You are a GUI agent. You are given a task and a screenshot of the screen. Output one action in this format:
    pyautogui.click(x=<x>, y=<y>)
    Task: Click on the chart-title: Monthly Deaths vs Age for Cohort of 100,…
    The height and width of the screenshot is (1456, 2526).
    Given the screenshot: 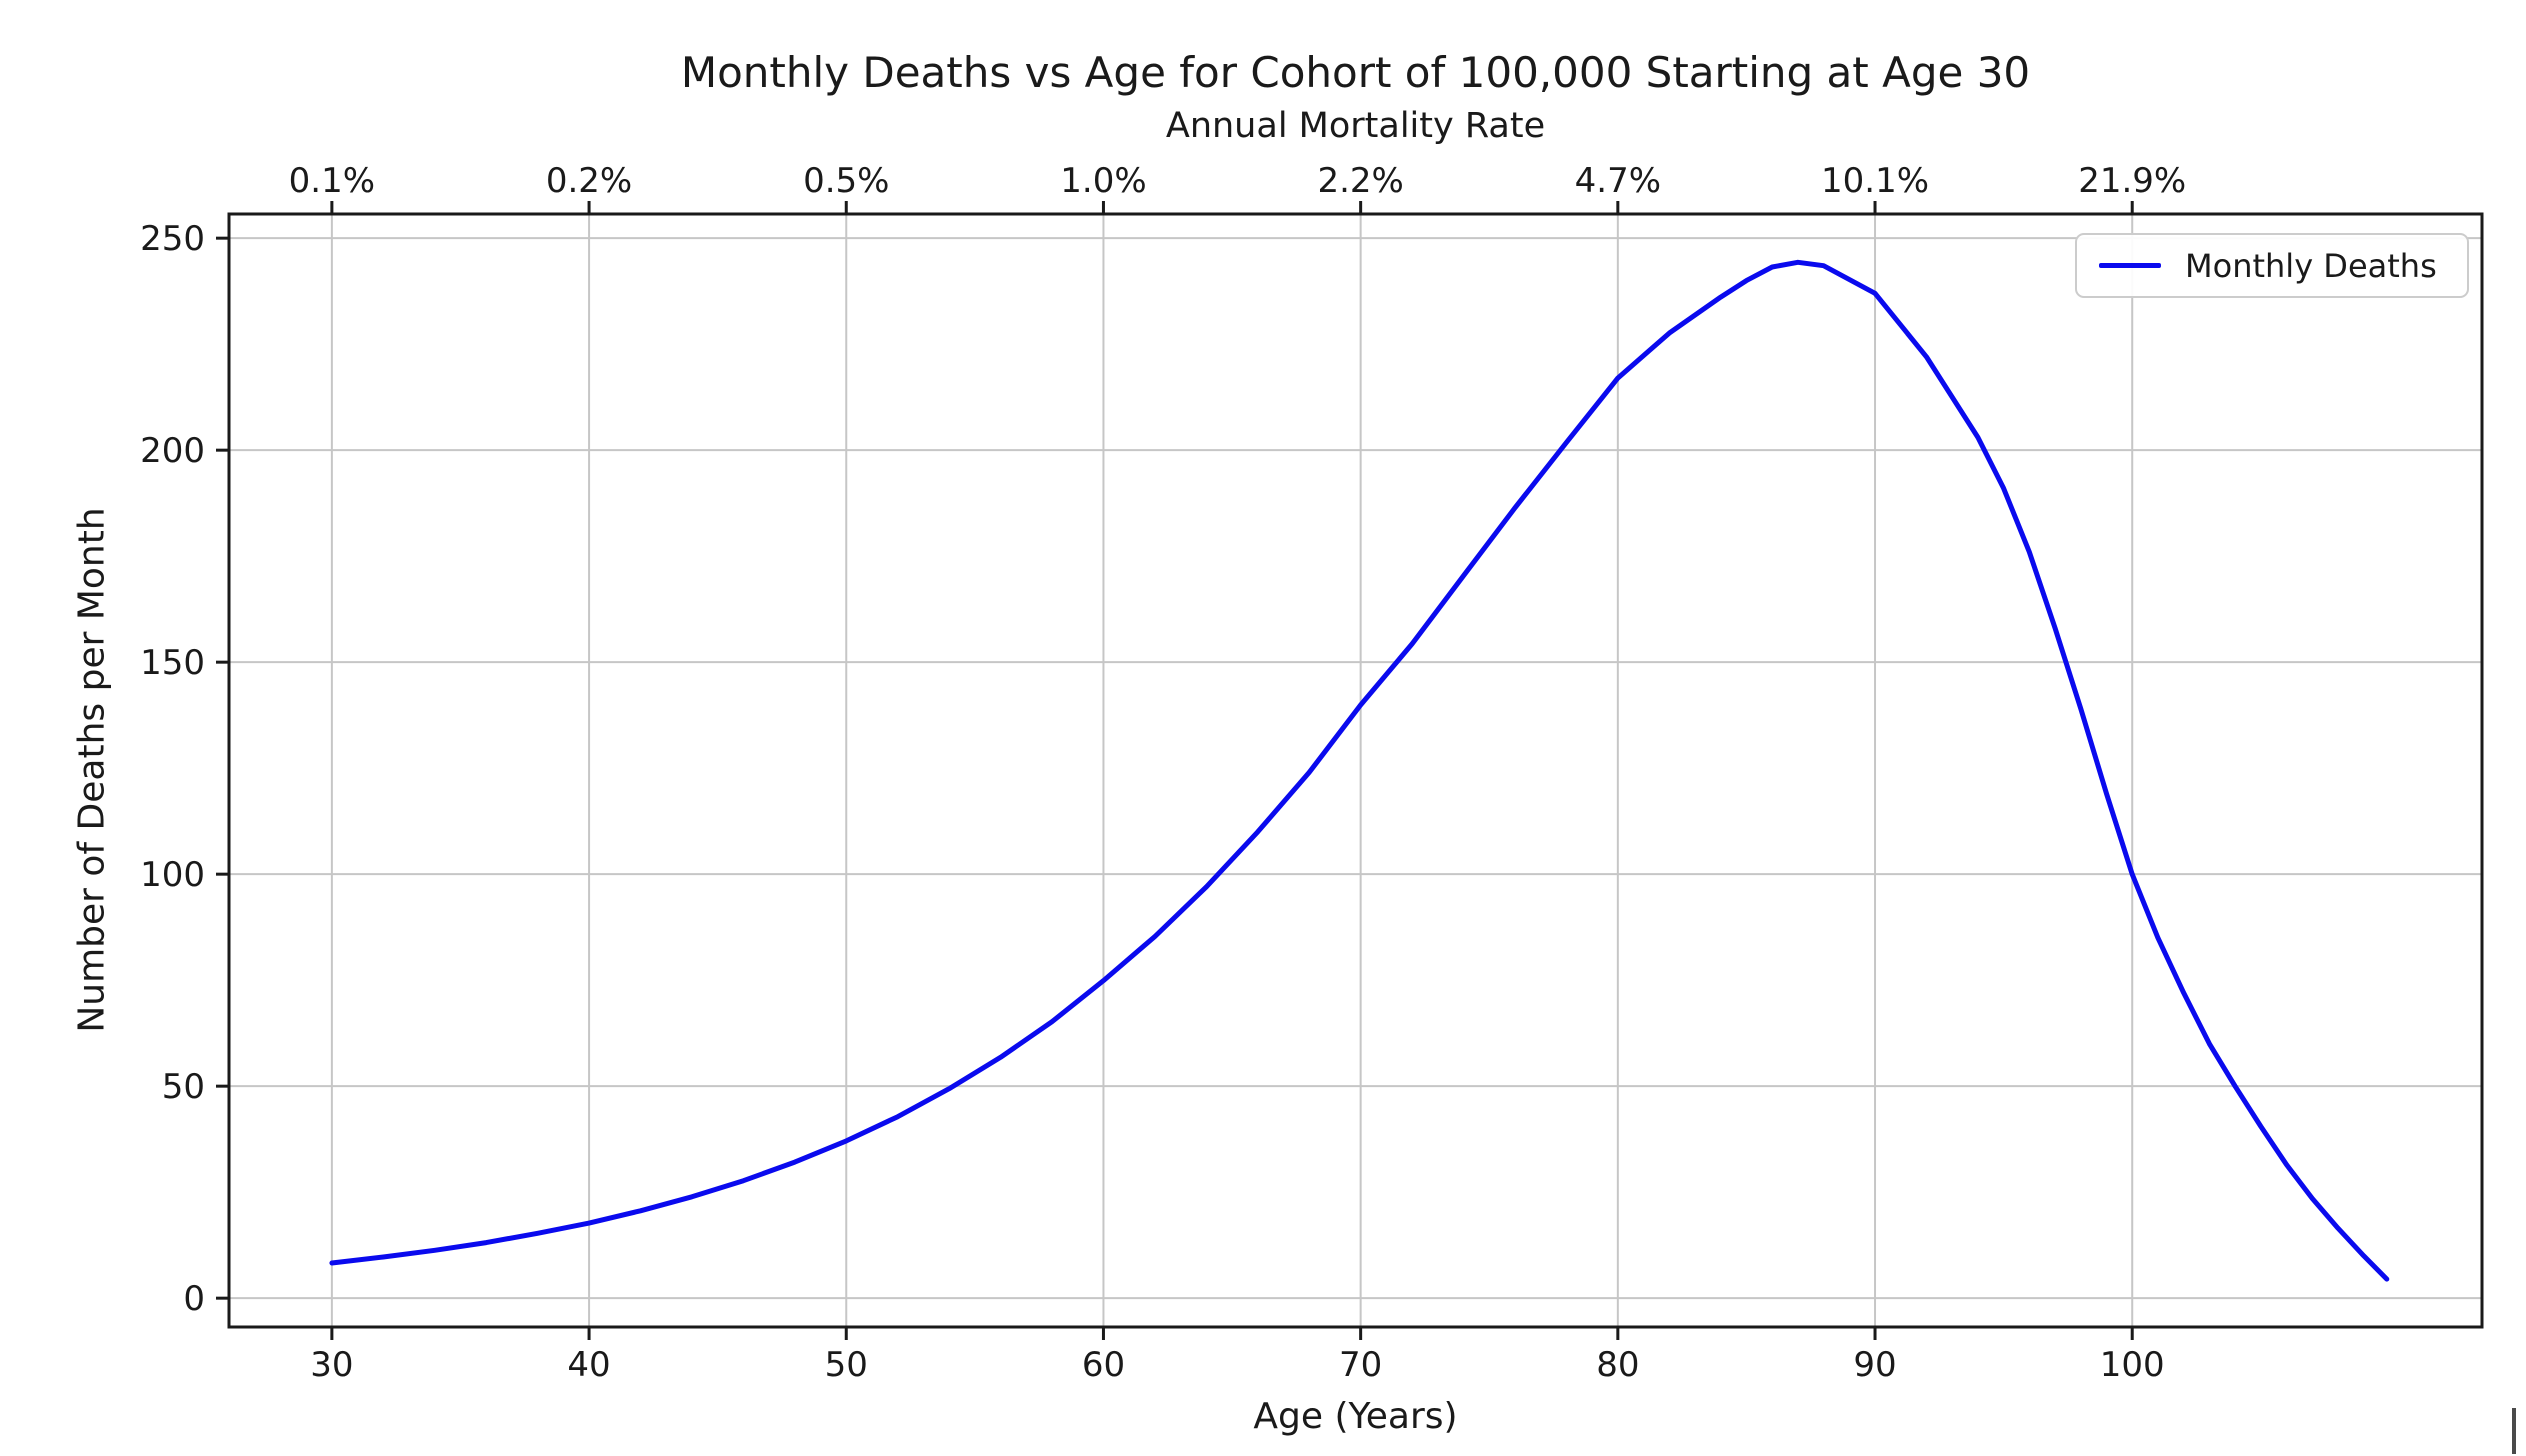 What is the action you would take?
    pyautogui.click(x=1355, y=72)
    